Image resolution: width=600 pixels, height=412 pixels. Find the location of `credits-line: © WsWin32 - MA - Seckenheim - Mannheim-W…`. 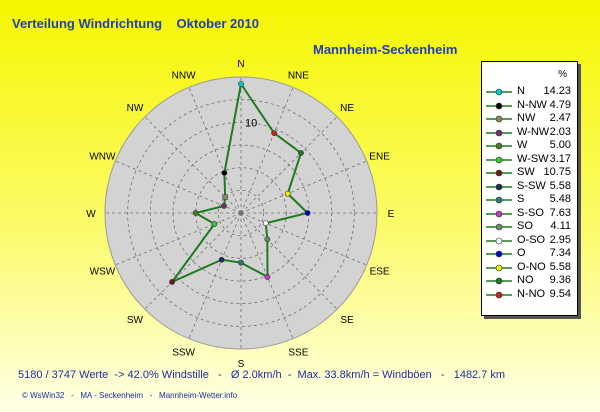

credits-line: © WsWin32 - MA - Seckenheim - Mannheim-W… is located at coordinates (130, 395).